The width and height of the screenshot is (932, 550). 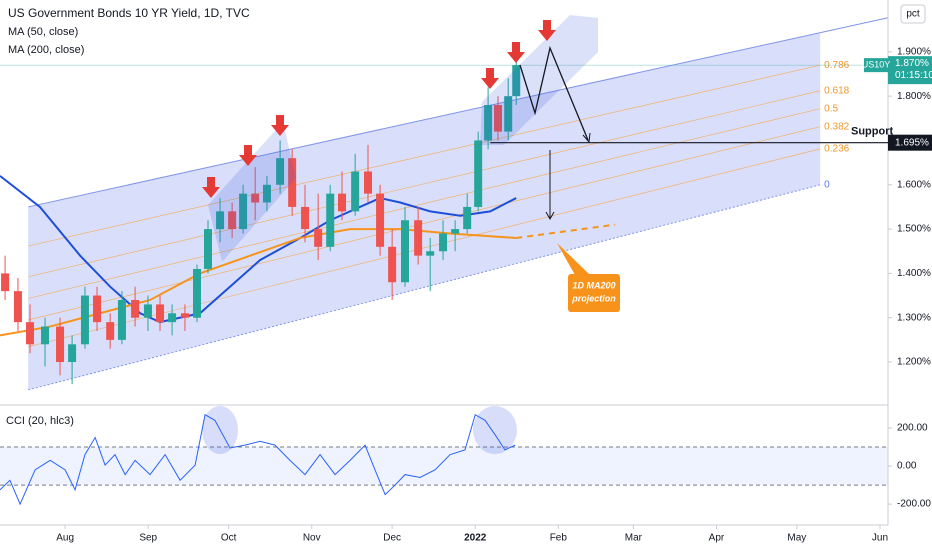 I want to click on y-tick-label: -200.00, so click(x=914, y=504).